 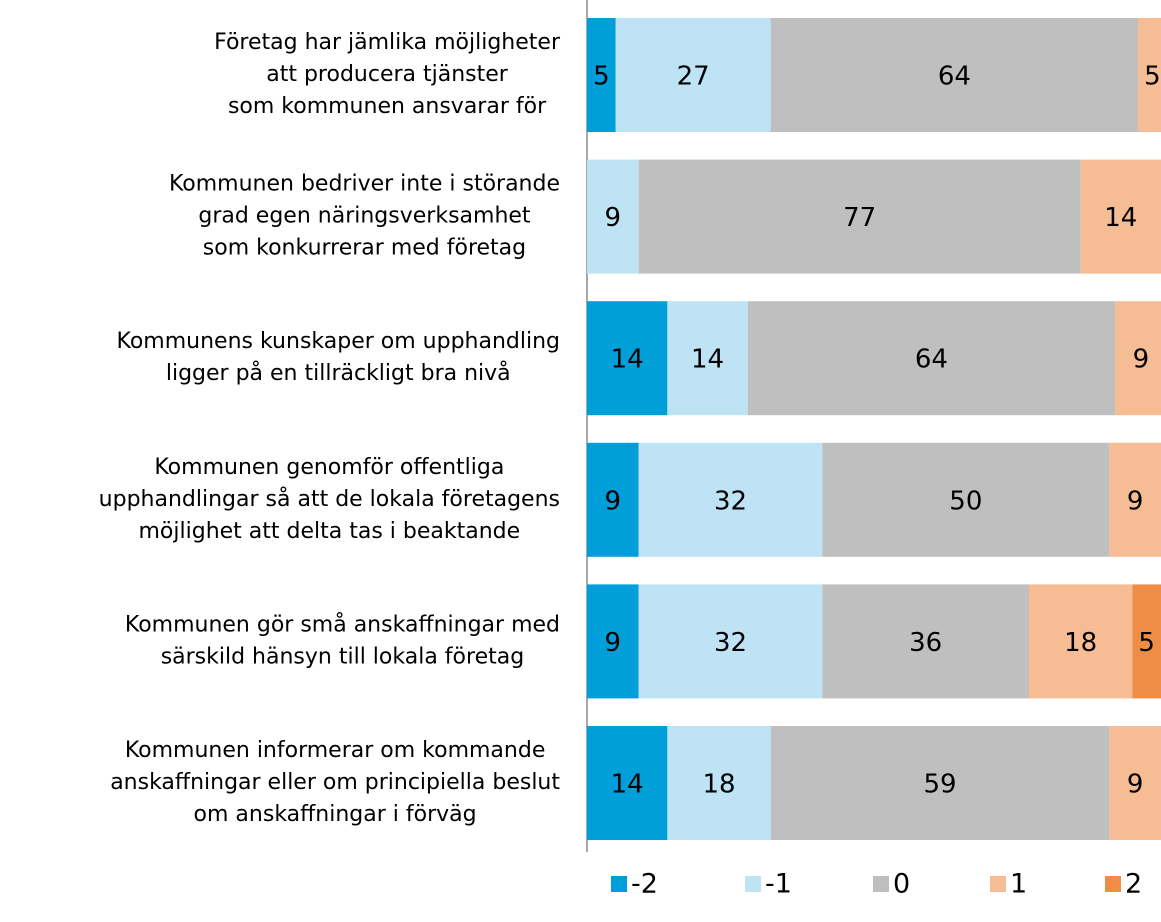 I want to click on category-label-line: grad egen näringsverksamhet, so click(x=364, y=216).